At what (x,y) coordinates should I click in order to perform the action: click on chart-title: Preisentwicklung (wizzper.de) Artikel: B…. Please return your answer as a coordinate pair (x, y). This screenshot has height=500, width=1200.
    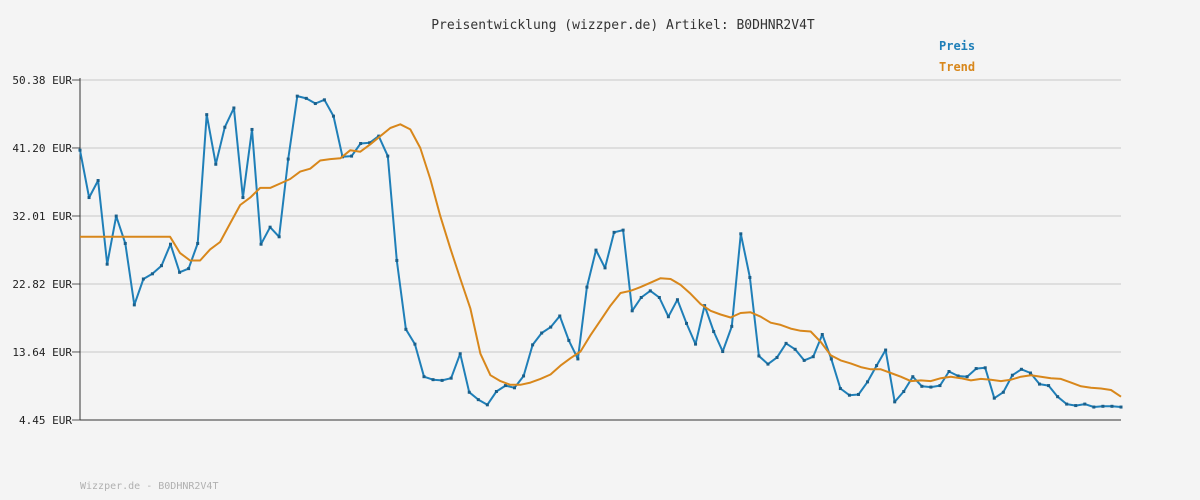
    Looking at the image, I should click on (623, 25).